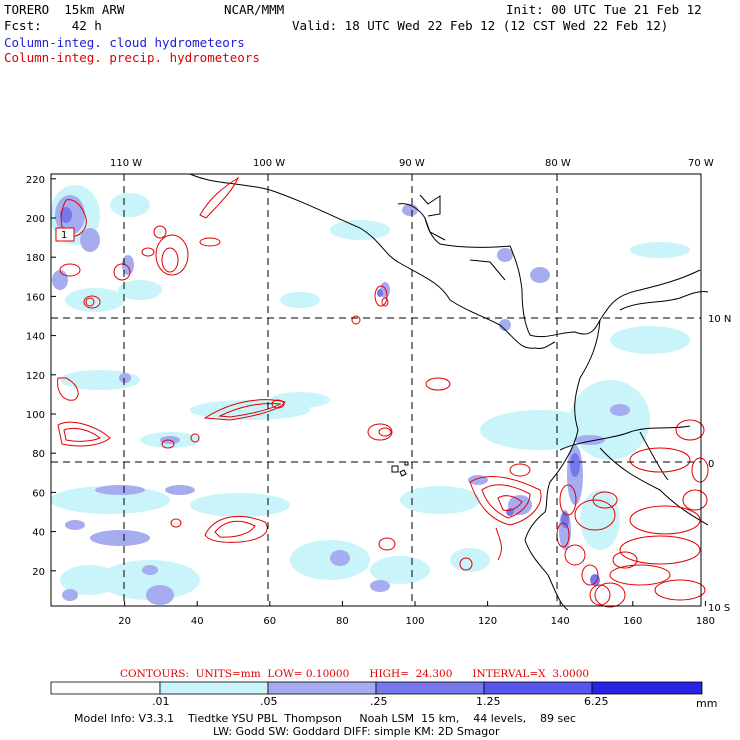 This screenshot has height=740, width=740. I want to click on x-tick-label: 80, so click(342, 621).